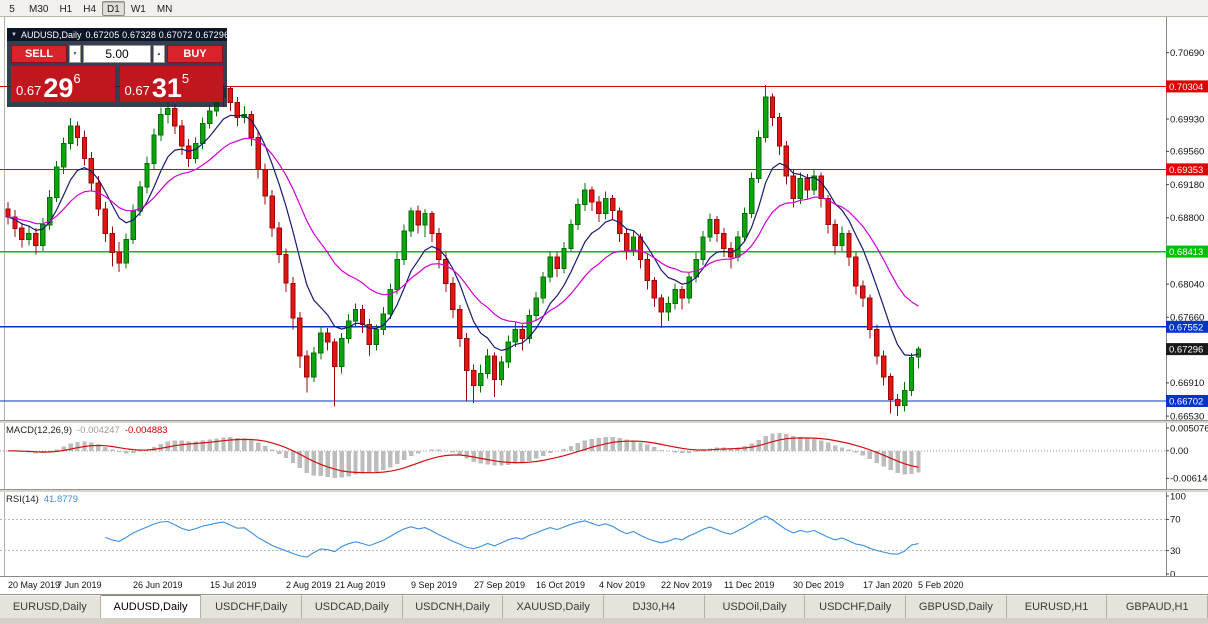 The width and height of the screenshot is (1208, 624). What do you see at coordinates (1186, 87) in the screenshot?
I see `level-price-label: 0.70304` at bounding box center [1186, 87].